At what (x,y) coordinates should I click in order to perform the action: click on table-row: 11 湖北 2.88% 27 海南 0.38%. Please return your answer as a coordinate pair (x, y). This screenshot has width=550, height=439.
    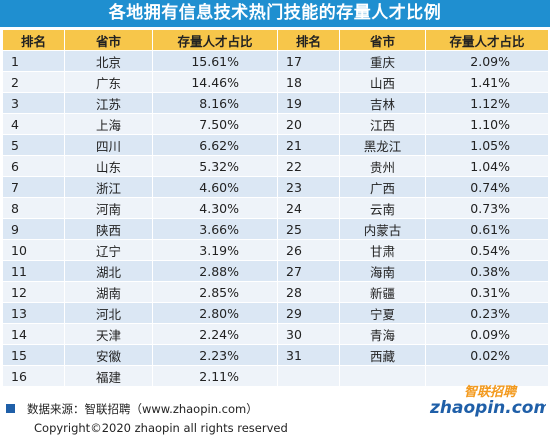
    Looking at the image, I should click on (275, 271).